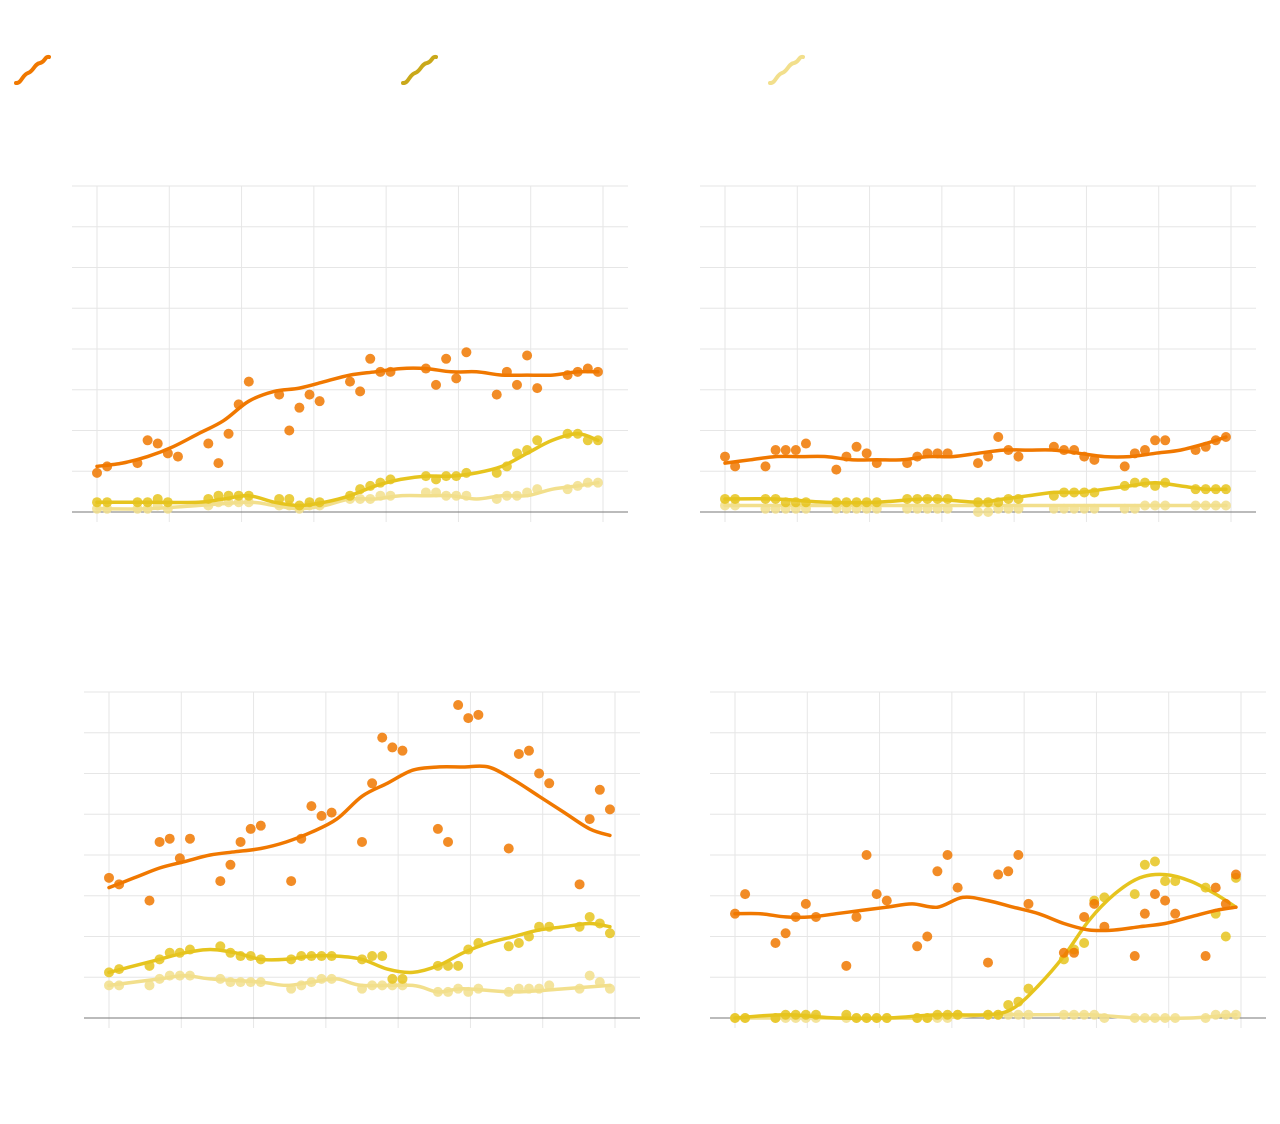 The height and width of the screenshot is (1124, 1280). I want to click on legend, so click(409, 69).